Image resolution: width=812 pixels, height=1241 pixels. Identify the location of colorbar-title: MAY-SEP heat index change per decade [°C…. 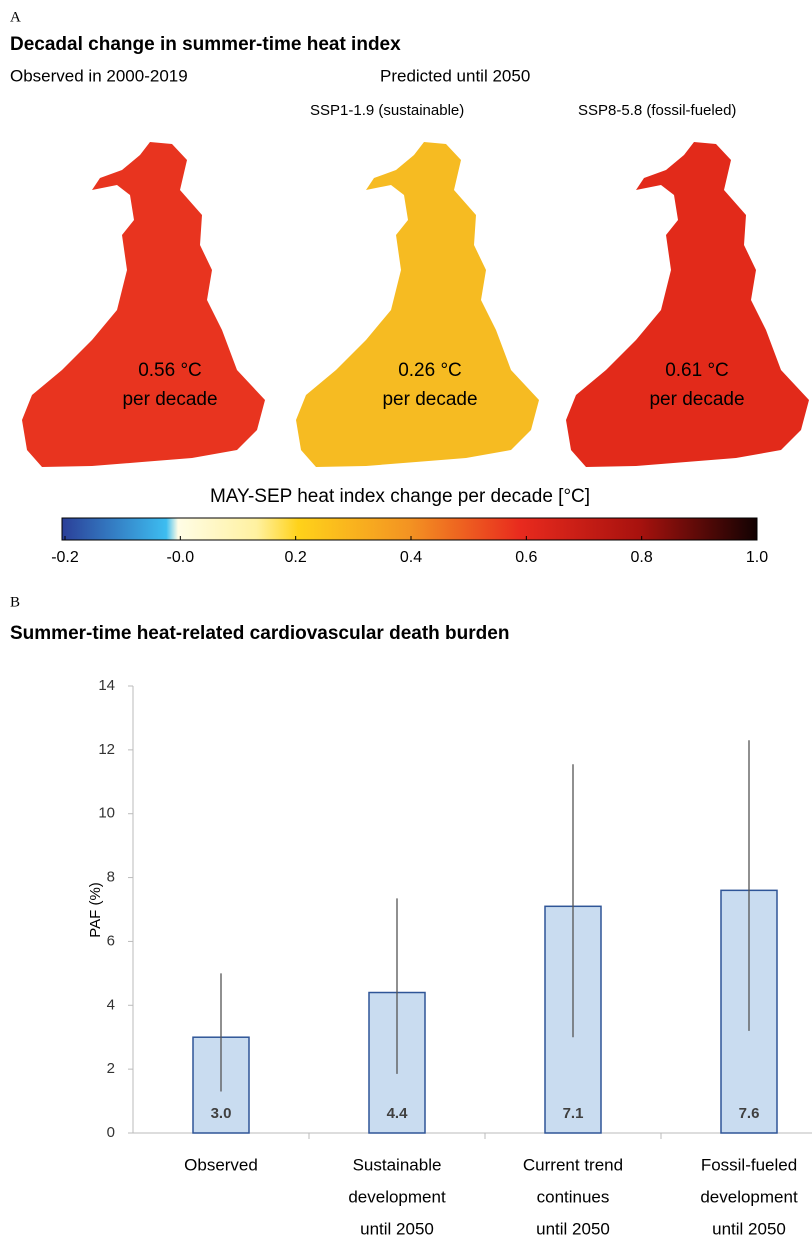
(400, 496).